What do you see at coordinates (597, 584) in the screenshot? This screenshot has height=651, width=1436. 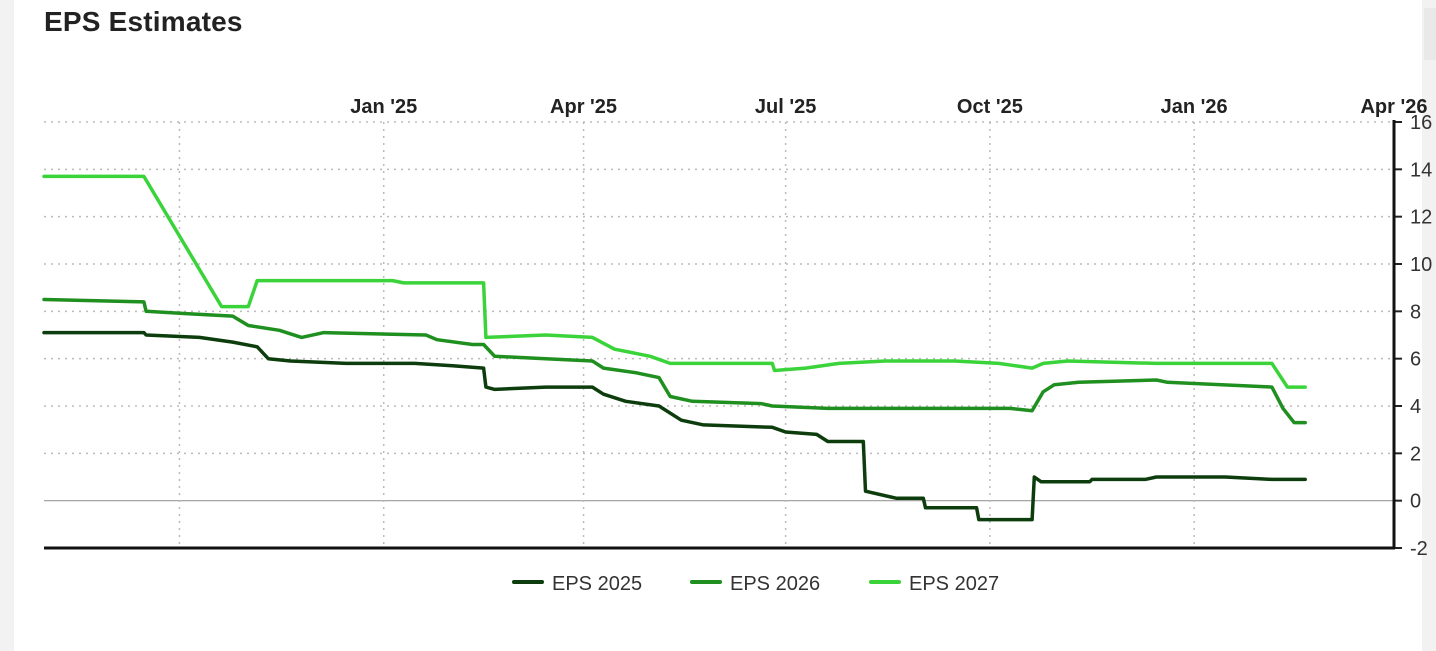 I see `legend-label: EPS 2025` at bounding box center [597, 584].